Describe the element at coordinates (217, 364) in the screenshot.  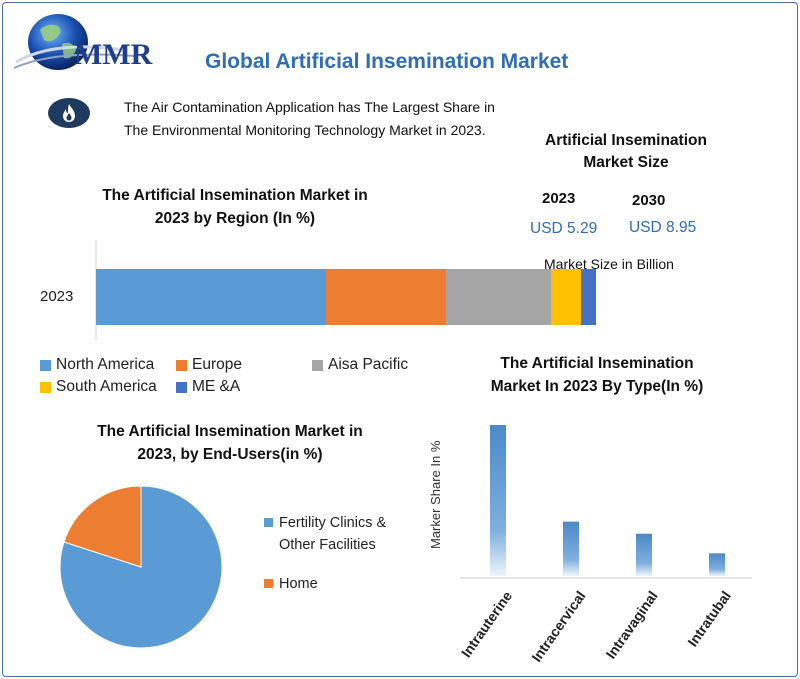
I see `region-legend-label: Europe` at that location.